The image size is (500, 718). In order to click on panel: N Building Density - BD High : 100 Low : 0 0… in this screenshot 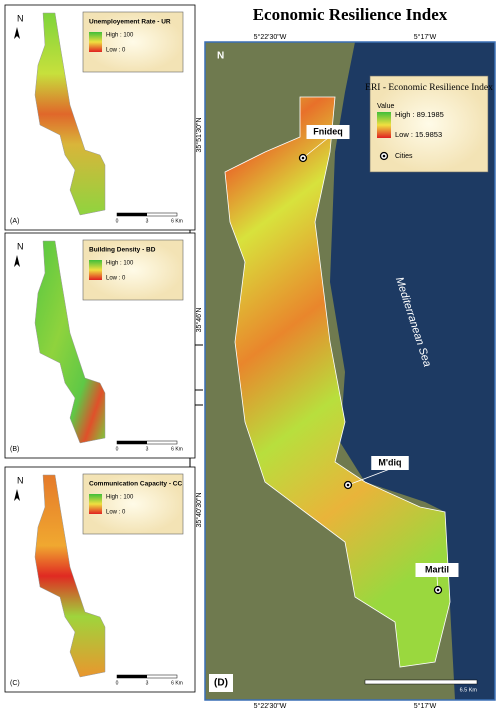, I will do `click(100, 345)`.